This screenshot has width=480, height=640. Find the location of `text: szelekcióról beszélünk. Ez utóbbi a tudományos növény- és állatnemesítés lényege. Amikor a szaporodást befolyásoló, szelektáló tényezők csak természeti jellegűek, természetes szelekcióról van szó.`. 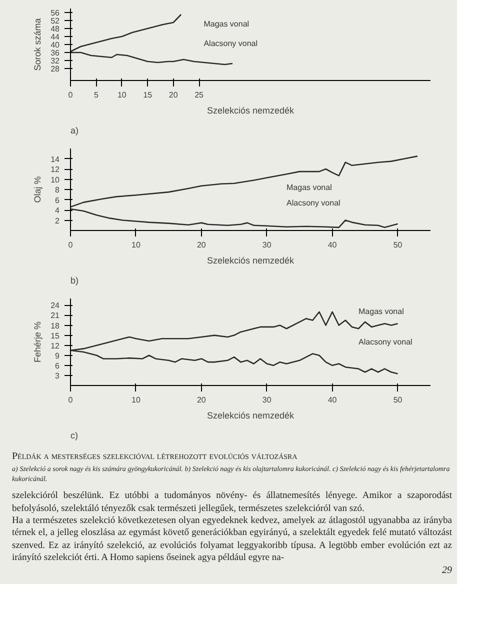

text: szelekcióról beszélünk. Ez utóbbi a tudományos növény- és állatnemesítés lényege. Amikor a szaporodást befolyásoló, szelektáló tényezők csak természeti jellegűek, természetes szelekcióról van szó. is located at coordinates (232, 502).